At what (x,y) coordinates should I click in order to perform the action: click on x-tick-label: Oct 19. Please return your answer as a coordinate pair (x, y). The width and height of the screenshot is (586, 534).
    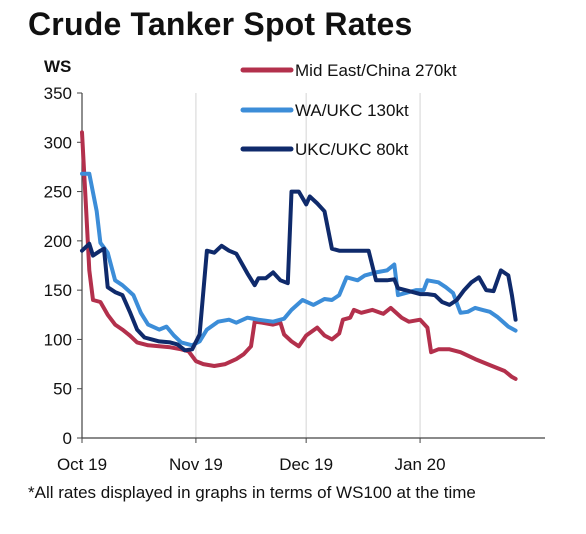
    Looking at the image, I should click on (82, 464).